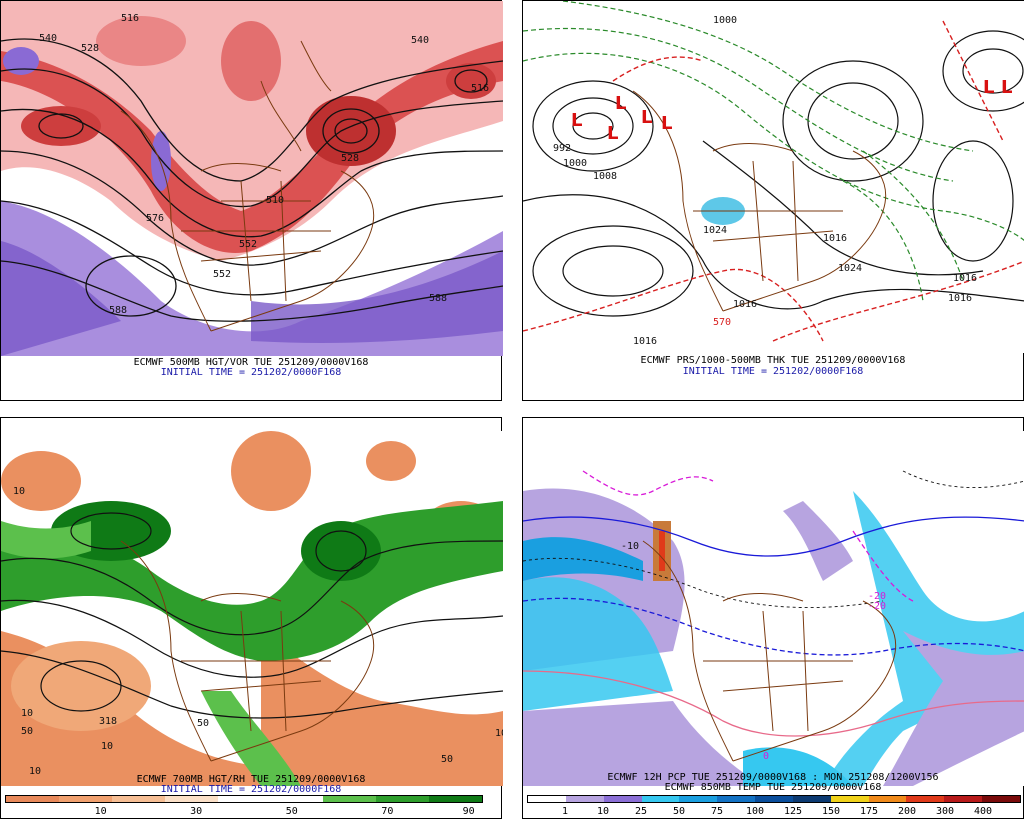 The width and height of the screenshot is (1024, 819). What do you see at coordinates (605, 176) in the screenshot?
I see `contour-label: 1008` at bounding box center [605, 176].